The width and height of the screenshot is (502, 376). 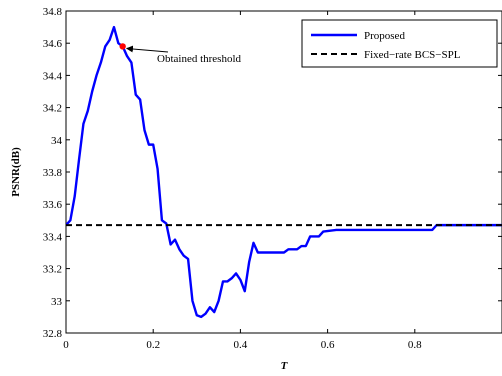 I want to click on y-tick-label: 33.2, so click(x=52, y=270).